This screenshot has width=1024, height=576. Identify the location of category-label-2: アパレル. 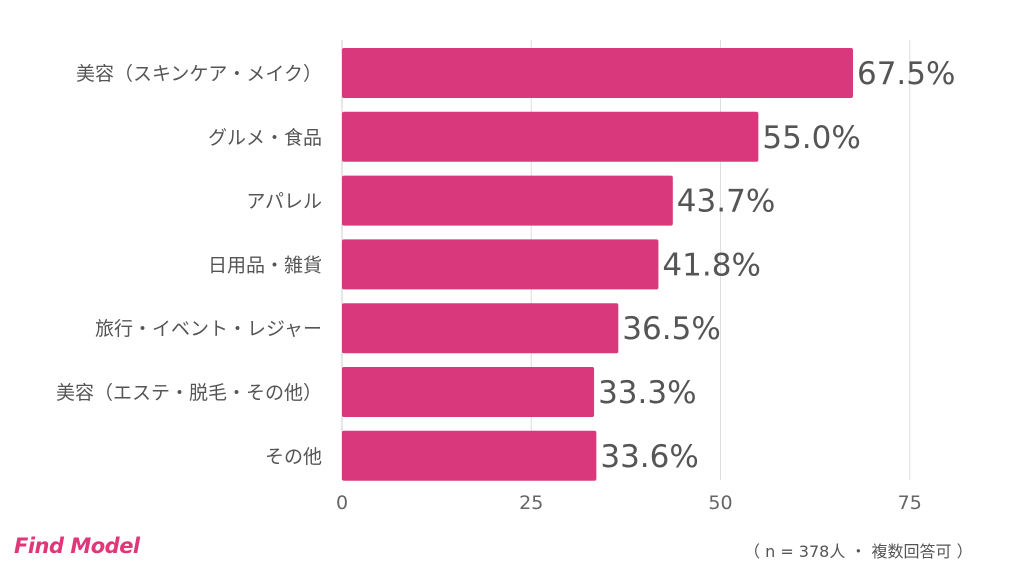
(284, 202).